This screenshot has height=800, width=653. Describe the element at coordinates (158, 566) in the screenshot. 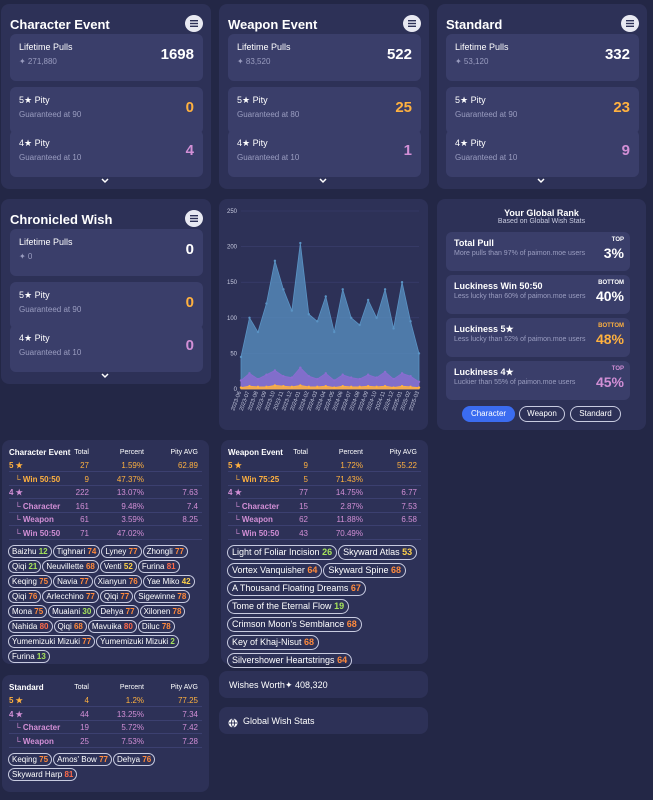

I see `item-chip: Furina 81` at that location.